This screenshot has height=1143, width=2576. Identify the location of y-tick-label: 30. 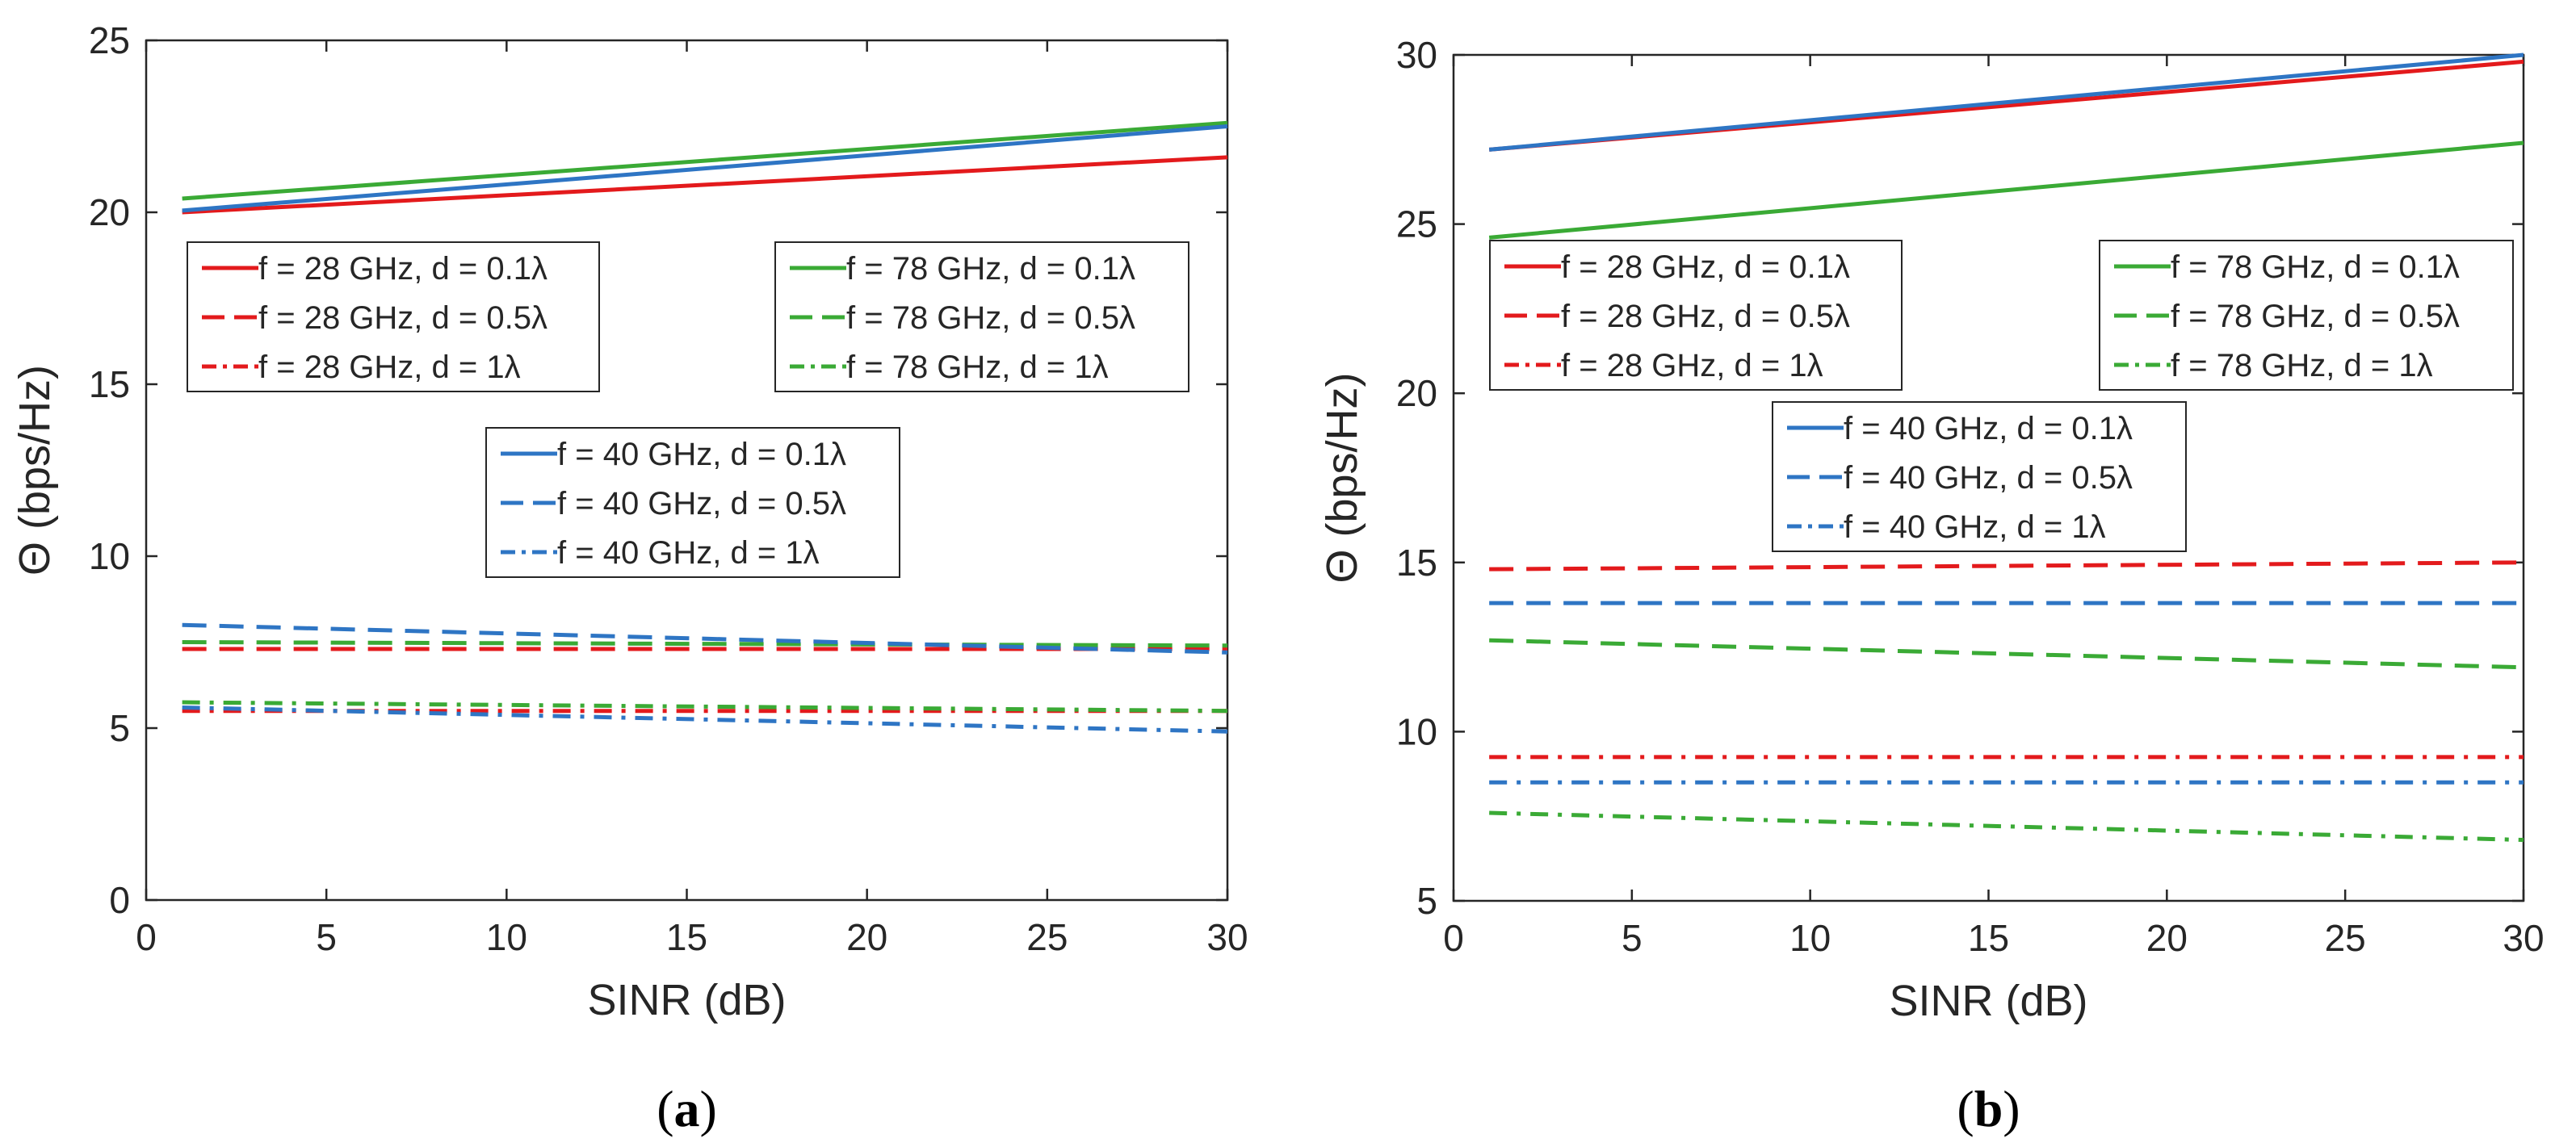
(1416, 55).